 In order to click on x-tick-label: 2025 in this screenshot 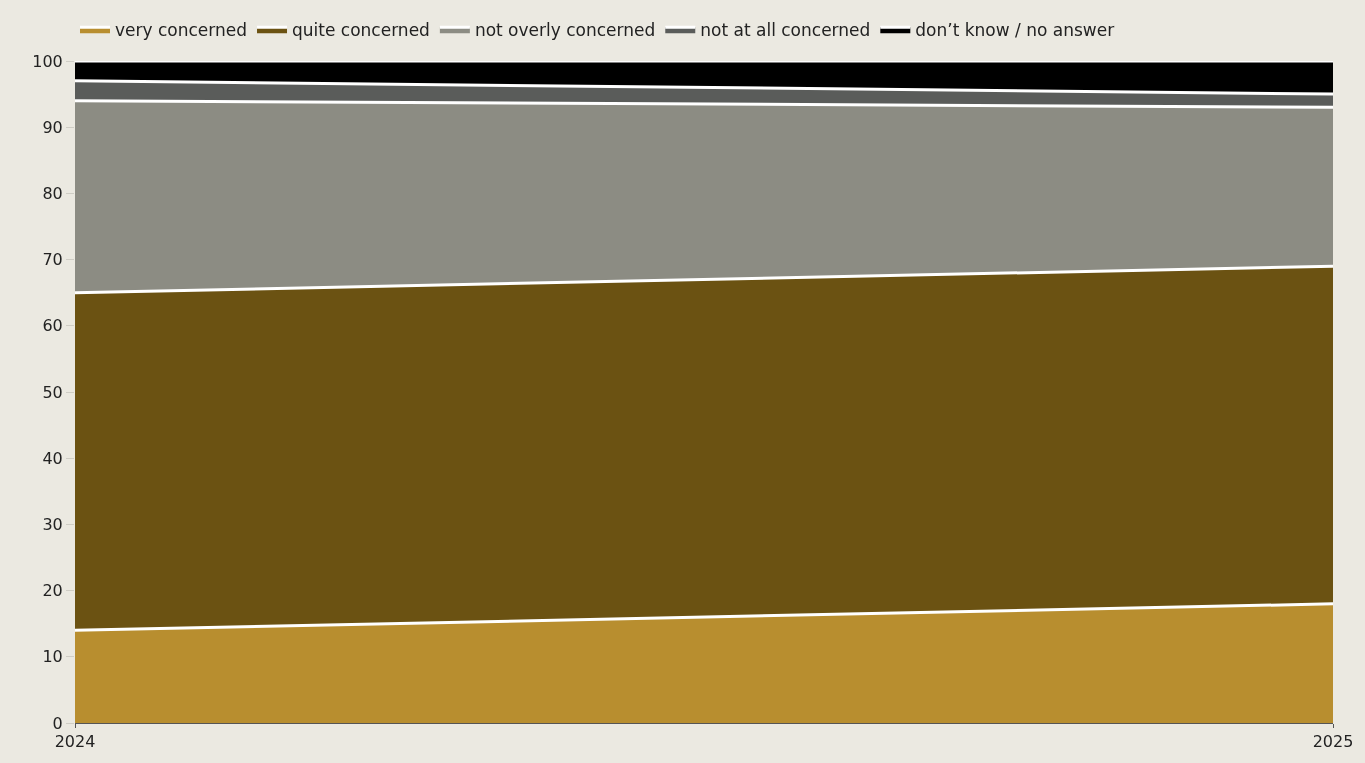, I will do `click(1333, 742)`.